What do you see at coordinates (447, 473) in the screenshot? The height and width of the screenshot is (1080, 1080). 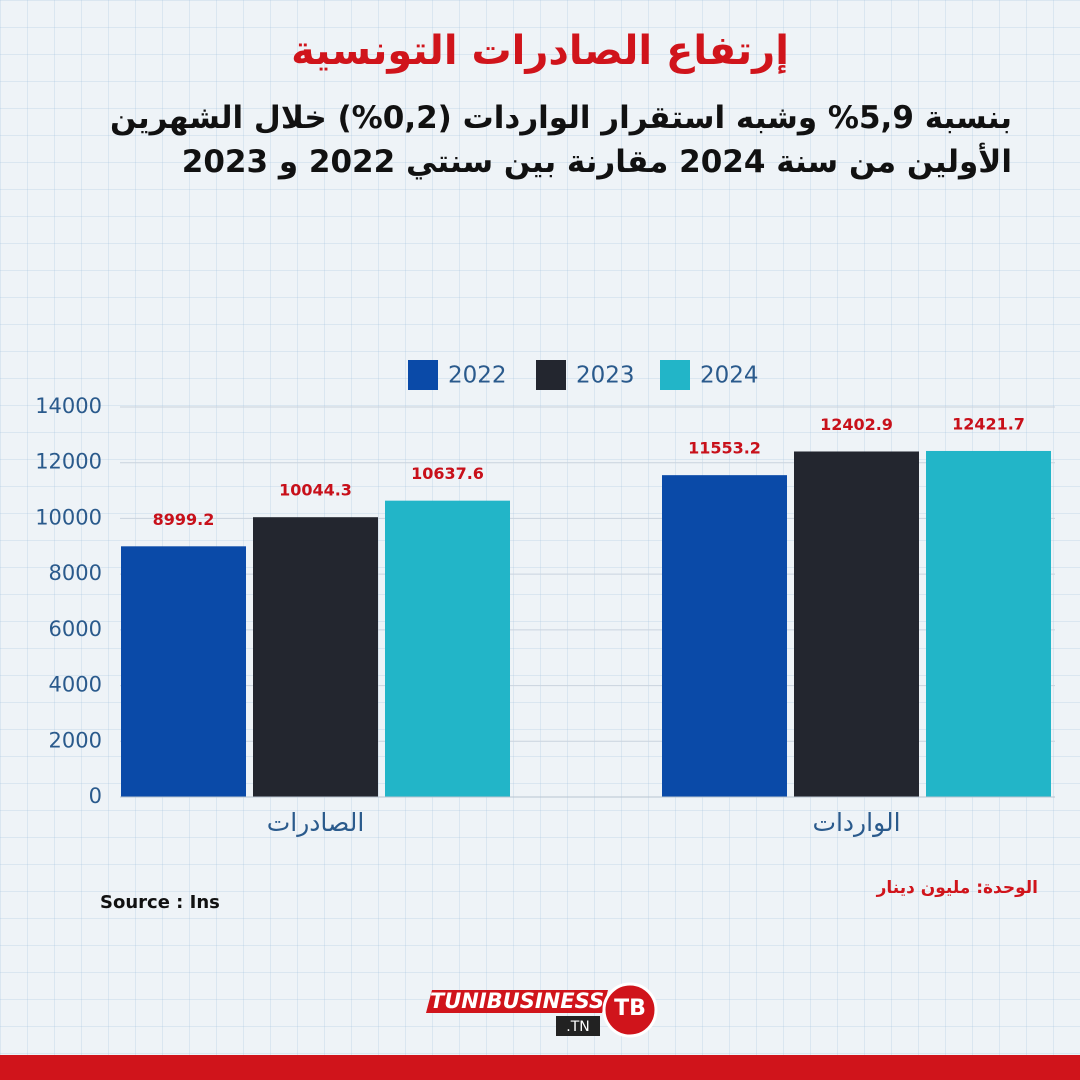 I see `value-label: 10637.6` at bounding box center [447, 473].